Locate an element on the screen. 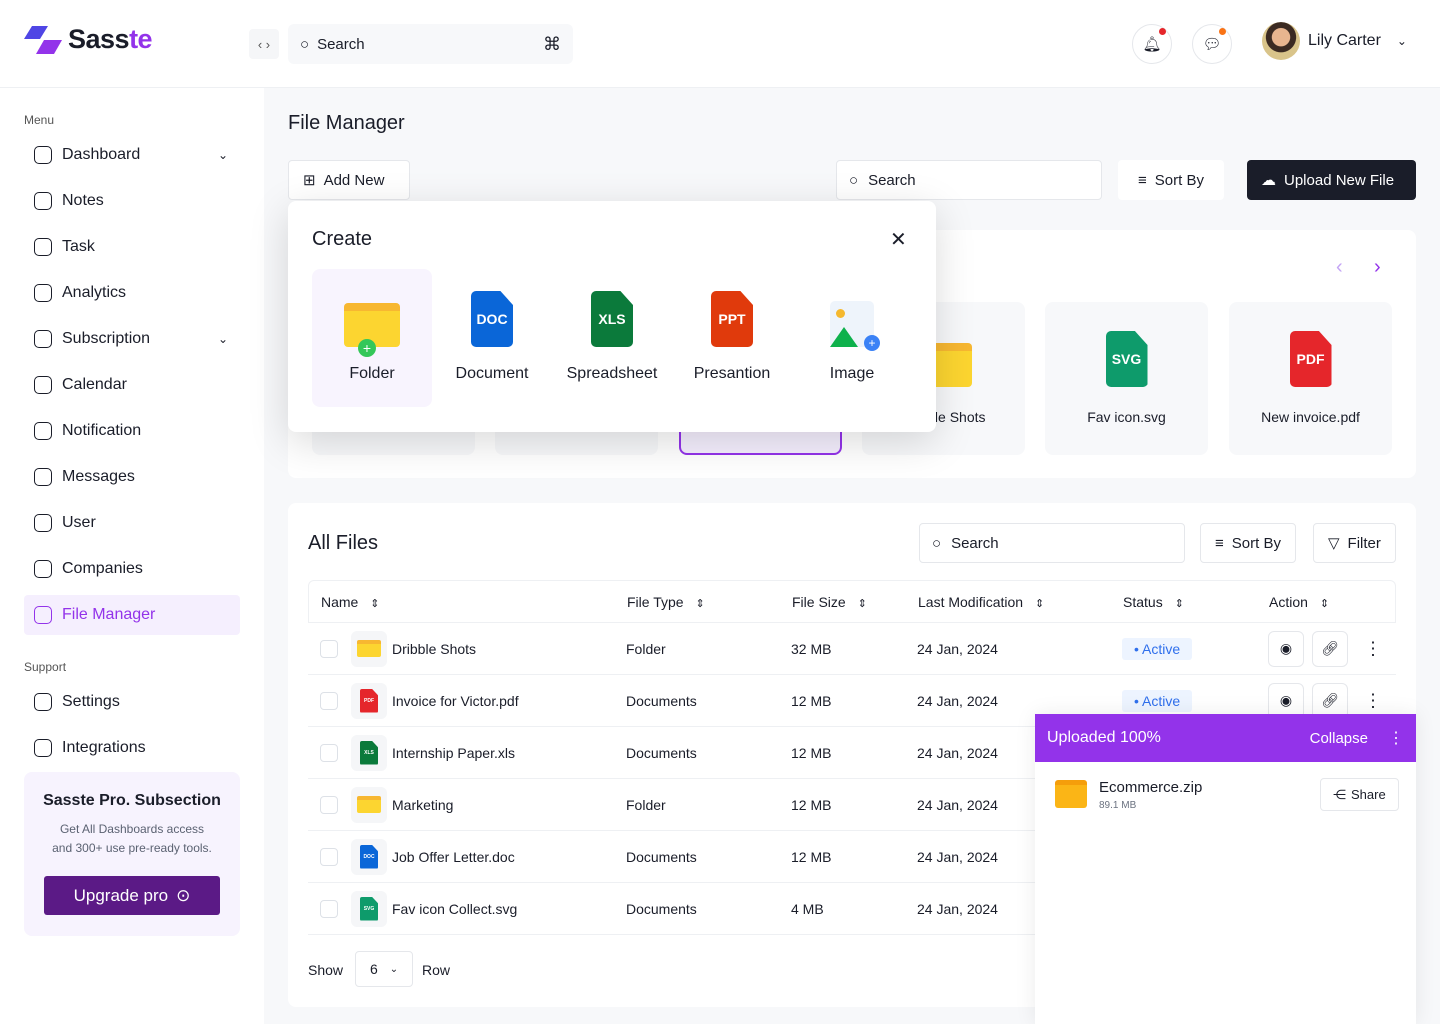  column-header: Status ⇕ is located at coordinates (1153, 602).